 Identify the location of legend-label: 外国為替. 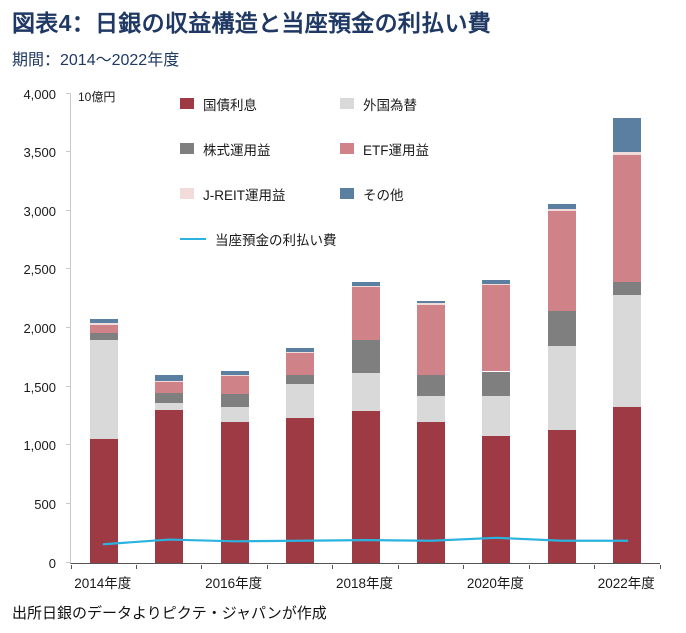
(390, 105).